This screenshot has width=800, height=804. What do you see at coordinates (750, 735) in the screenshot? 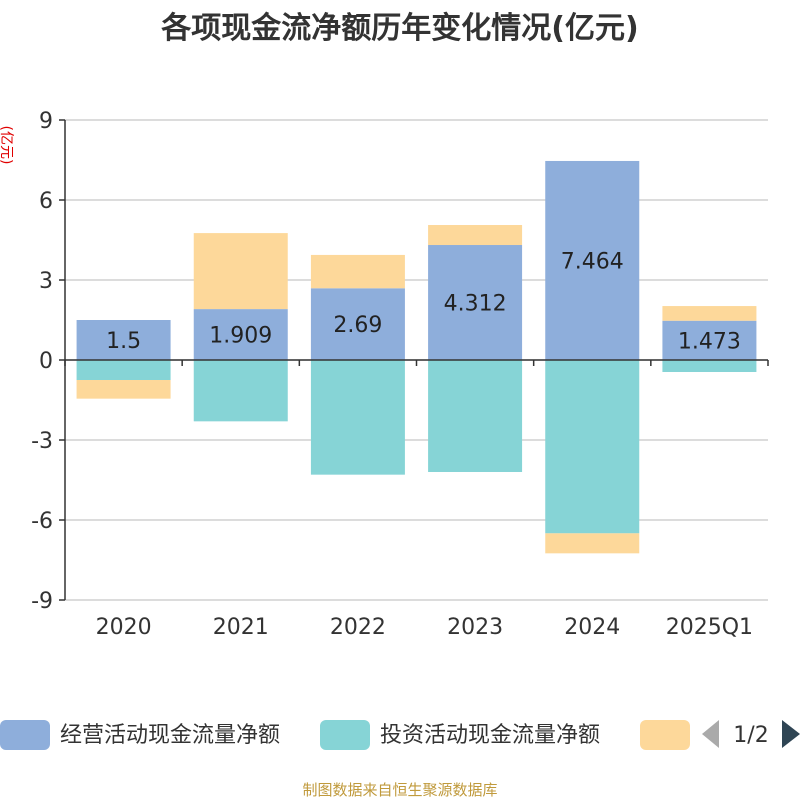
I see `legend-page-indicator: 1/2` at bounding box center [750, 735].